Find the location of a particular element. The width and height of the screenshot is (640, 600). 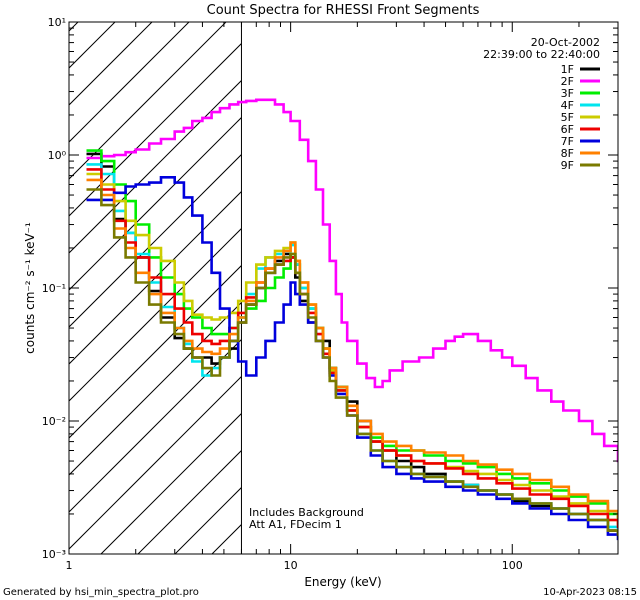

time-range-label: 22:39:00 to 22:40:00 is located at coordinates (541, 54).